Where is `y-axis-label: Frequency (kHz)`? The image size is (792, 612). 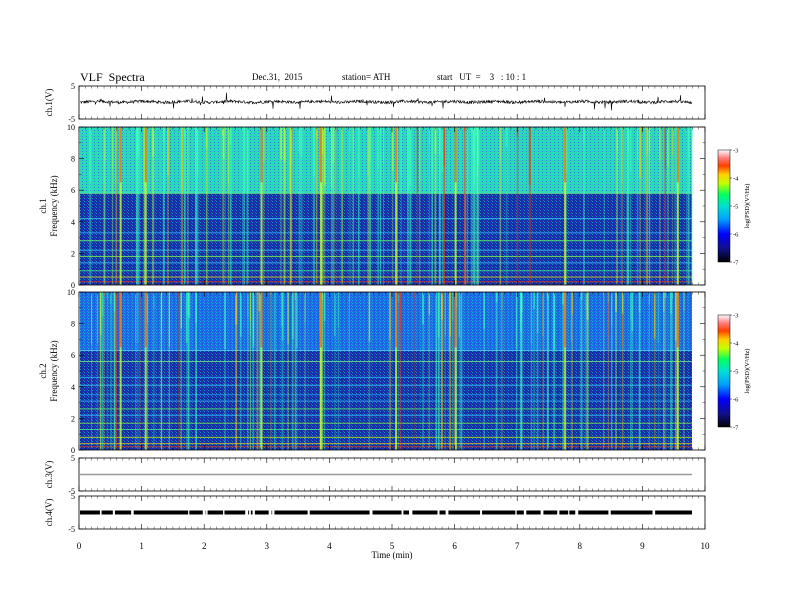
y-axis-label: Frequency (kHz) is located at coordinates (54, 205).